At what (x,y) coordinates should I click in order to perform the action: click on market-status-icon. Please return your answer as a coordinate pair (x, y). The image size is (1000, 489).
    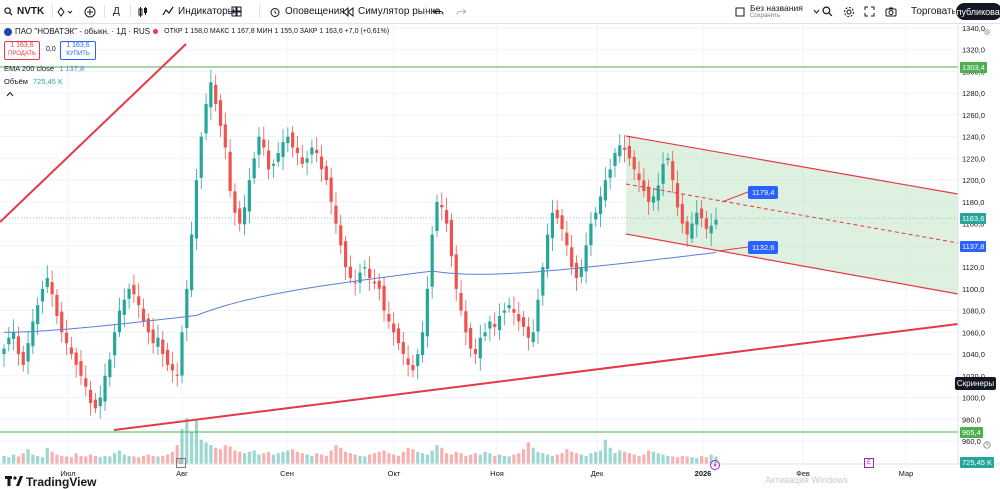
    Looking at the image, I should click on (156, 31).